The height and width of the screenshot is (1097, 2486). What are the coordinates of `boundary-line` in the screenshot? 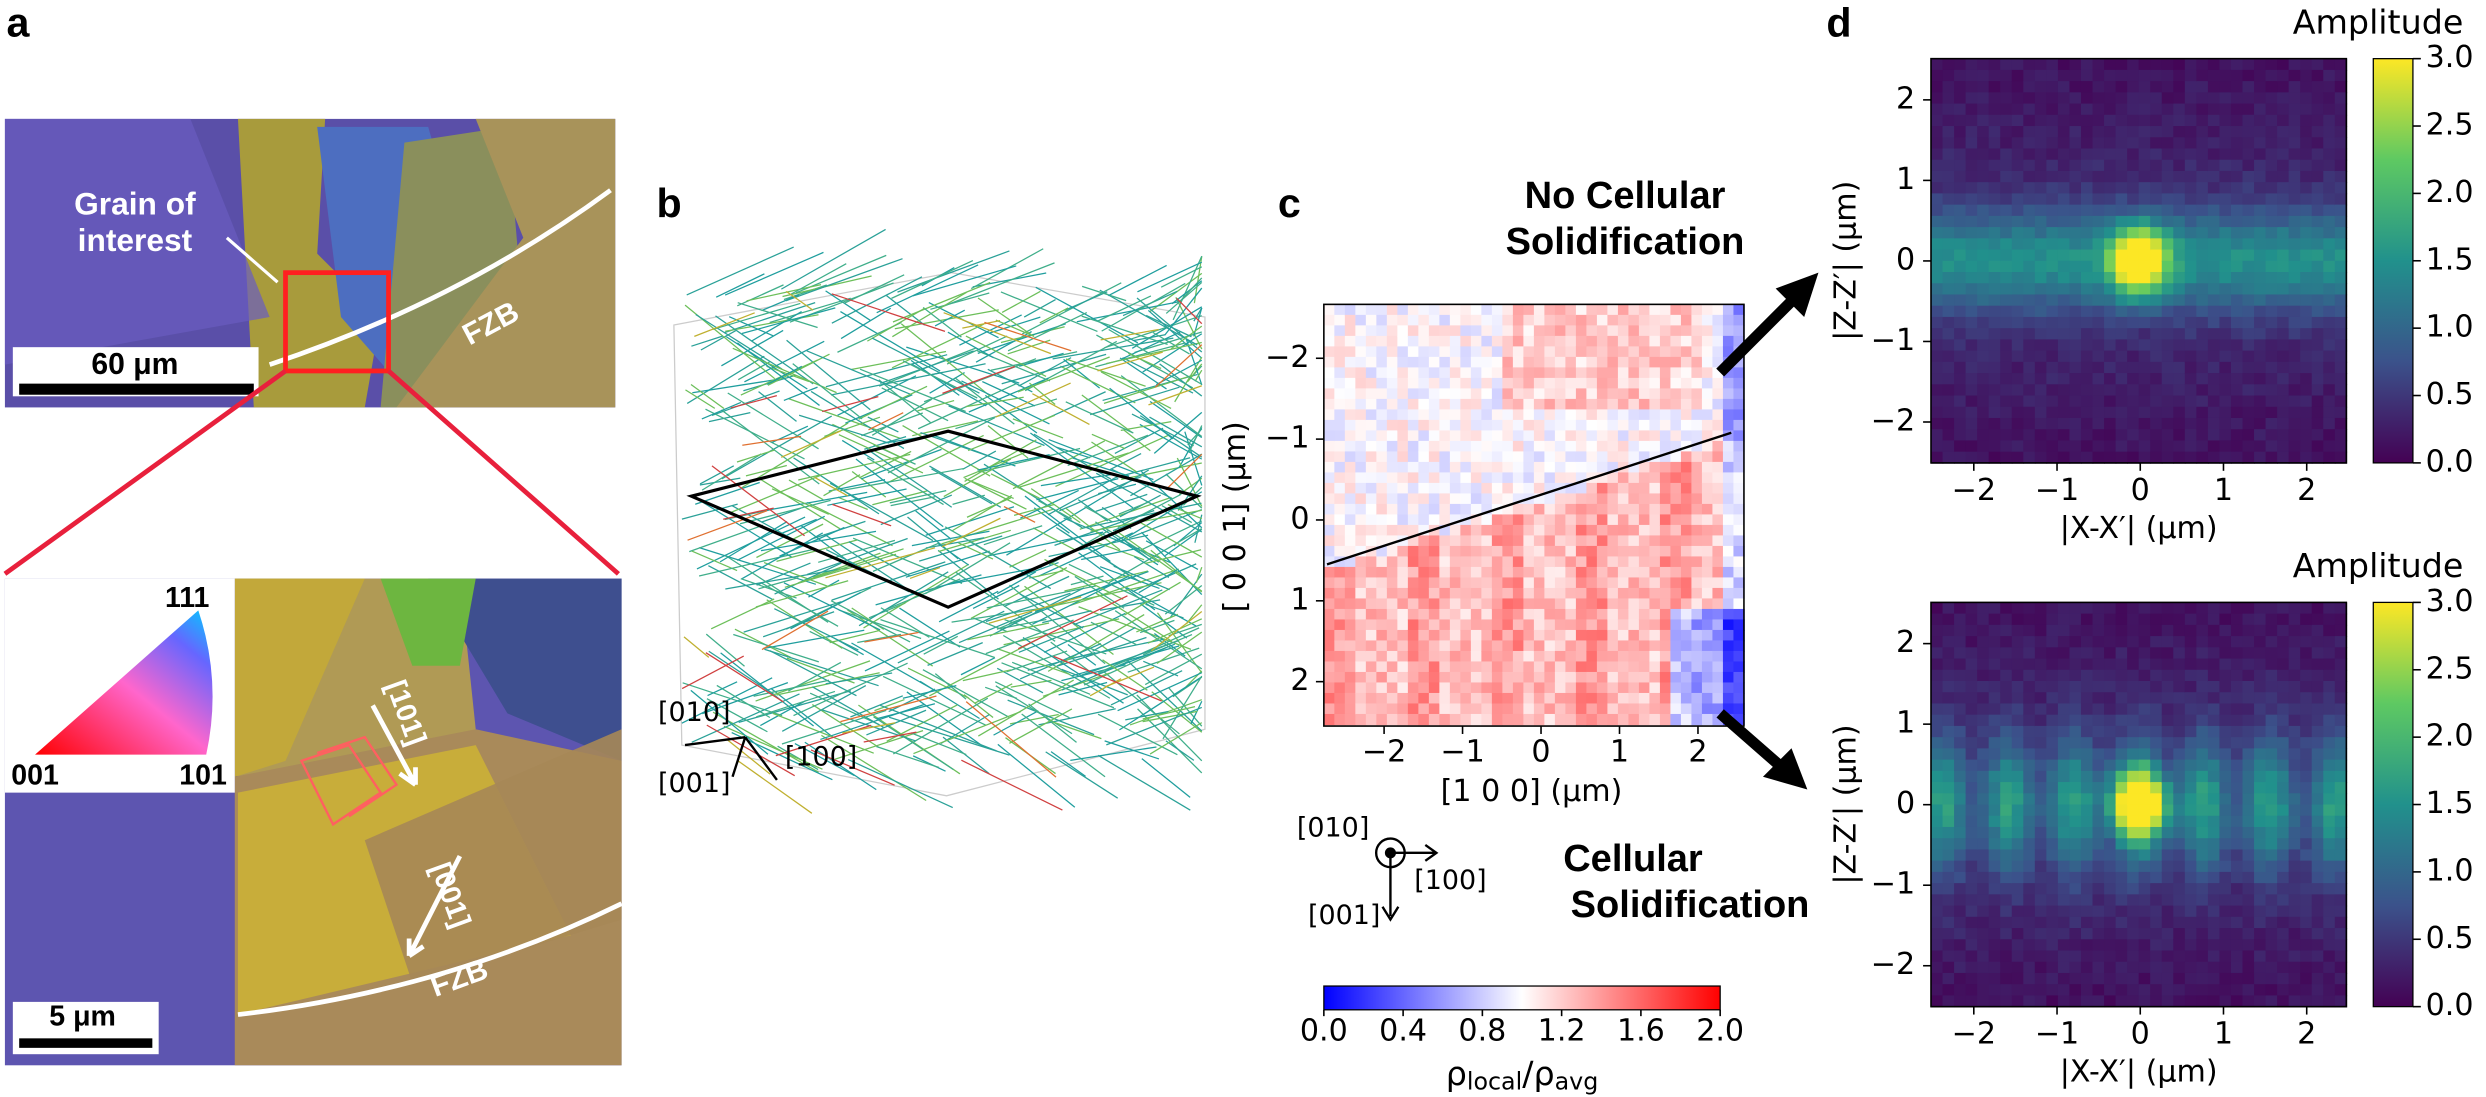 It's located at (1529, 498).